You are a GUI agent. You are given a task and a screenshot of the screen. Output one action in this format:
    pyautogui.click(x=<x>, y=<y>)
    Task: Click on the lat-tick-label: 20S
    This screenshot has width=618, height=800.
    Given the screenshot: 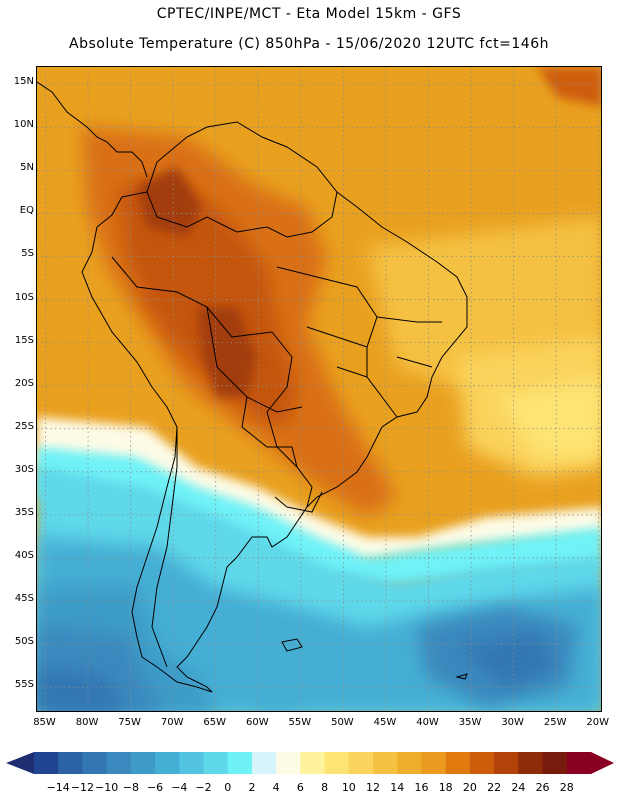 What is the action you would take?
    pyautogui.click(x=24, y=383)
    